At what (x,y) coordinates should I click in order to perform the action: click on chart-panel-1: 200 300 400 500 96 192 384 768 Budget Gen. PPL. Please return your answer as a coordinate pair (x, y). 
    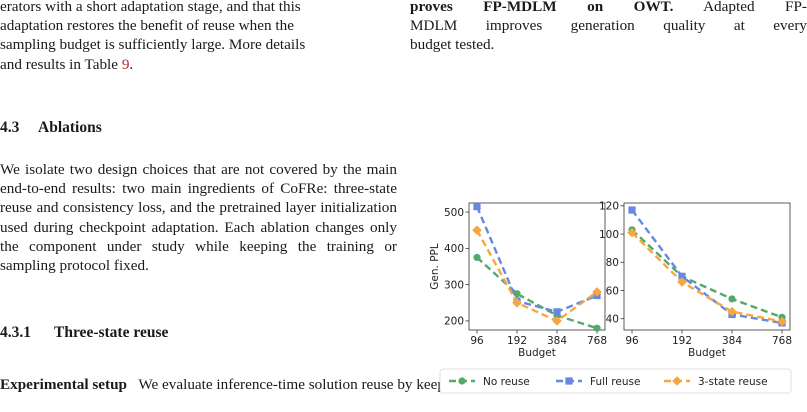
    Looking at the image, I should click on (518, 280).